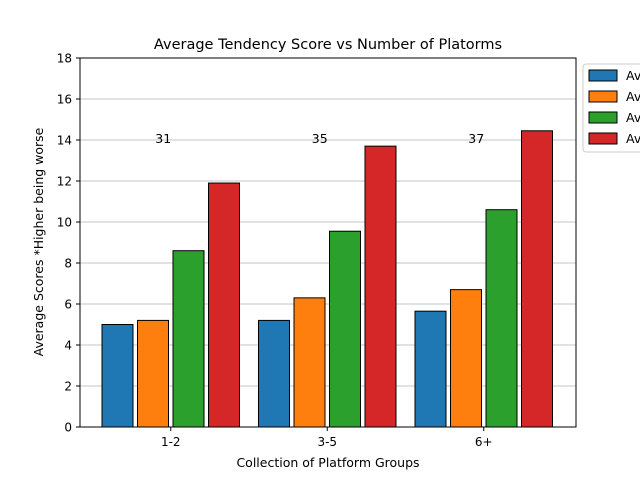 The image size is (640, 480). Describe the element at coordinates (64, 223) in the screenshot. I see `y-tick-label: 10` at that location.